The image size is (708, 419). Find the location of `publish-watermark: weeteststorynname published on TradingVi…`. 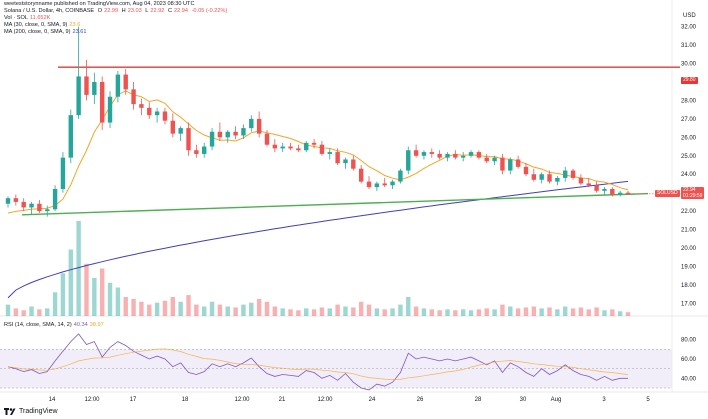

publish-watermark: weeteststorynname published on TradingVi… is located at coordinates (99, 4).